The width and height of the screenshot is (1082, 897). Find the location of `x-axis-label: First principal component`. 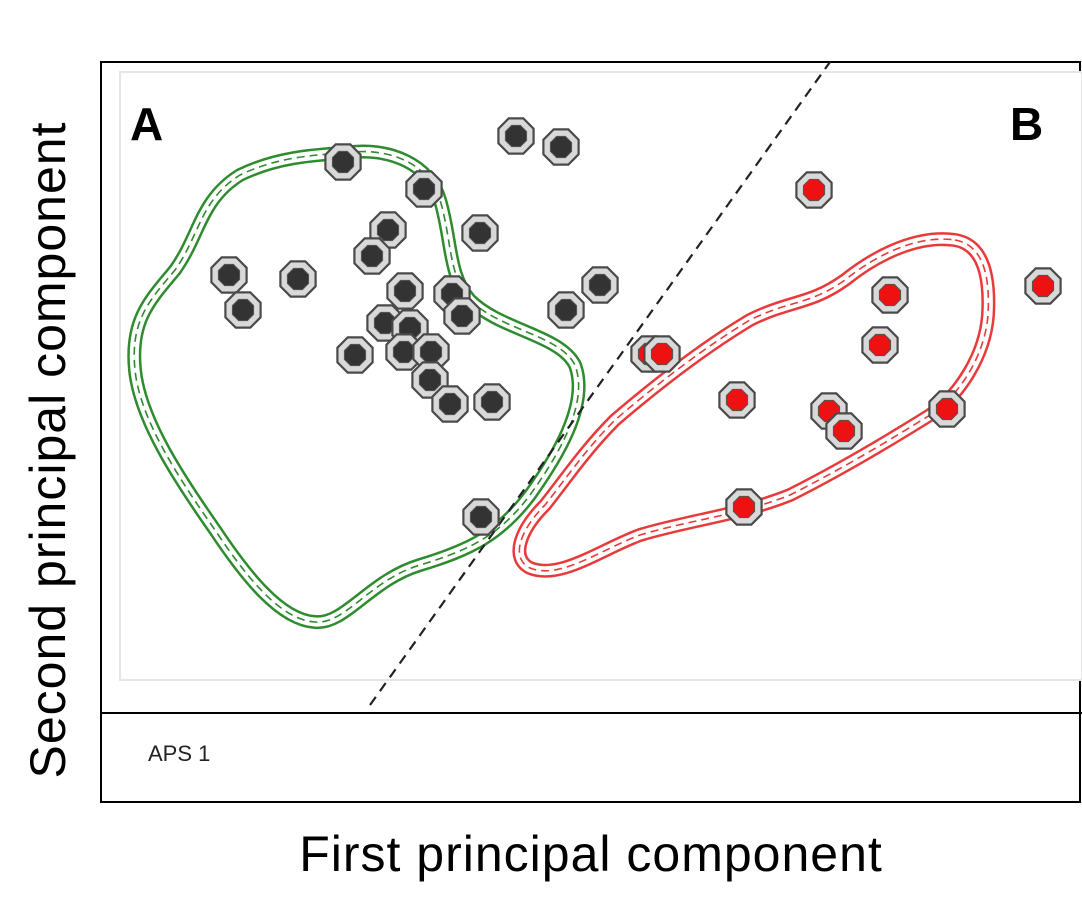

x-axis-label: First principal component is located at coordinates (591, 854).